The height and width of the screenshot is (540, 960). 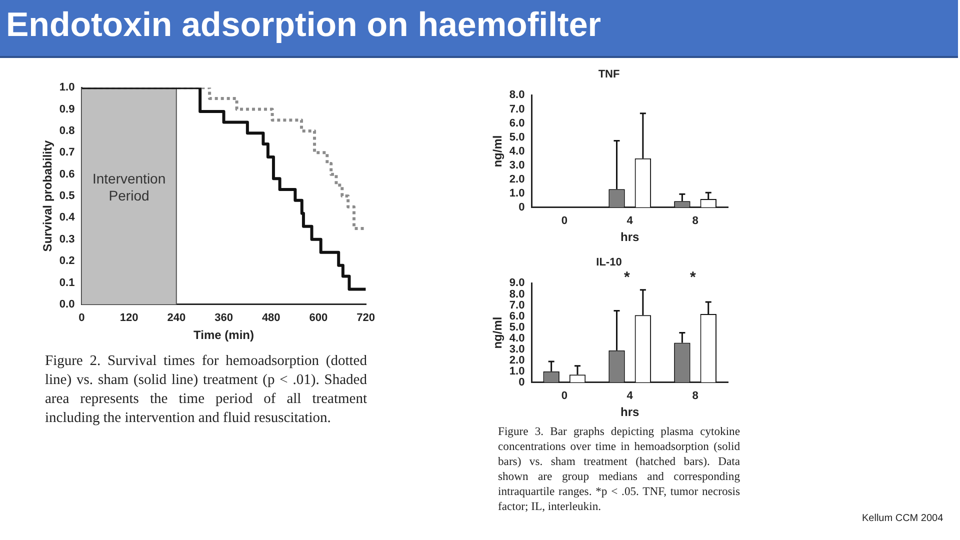 What do you see at coordinates (517, 283) in the screenshot?
I see `y-tick-label: 9.0` at bounding box center [517, 283].